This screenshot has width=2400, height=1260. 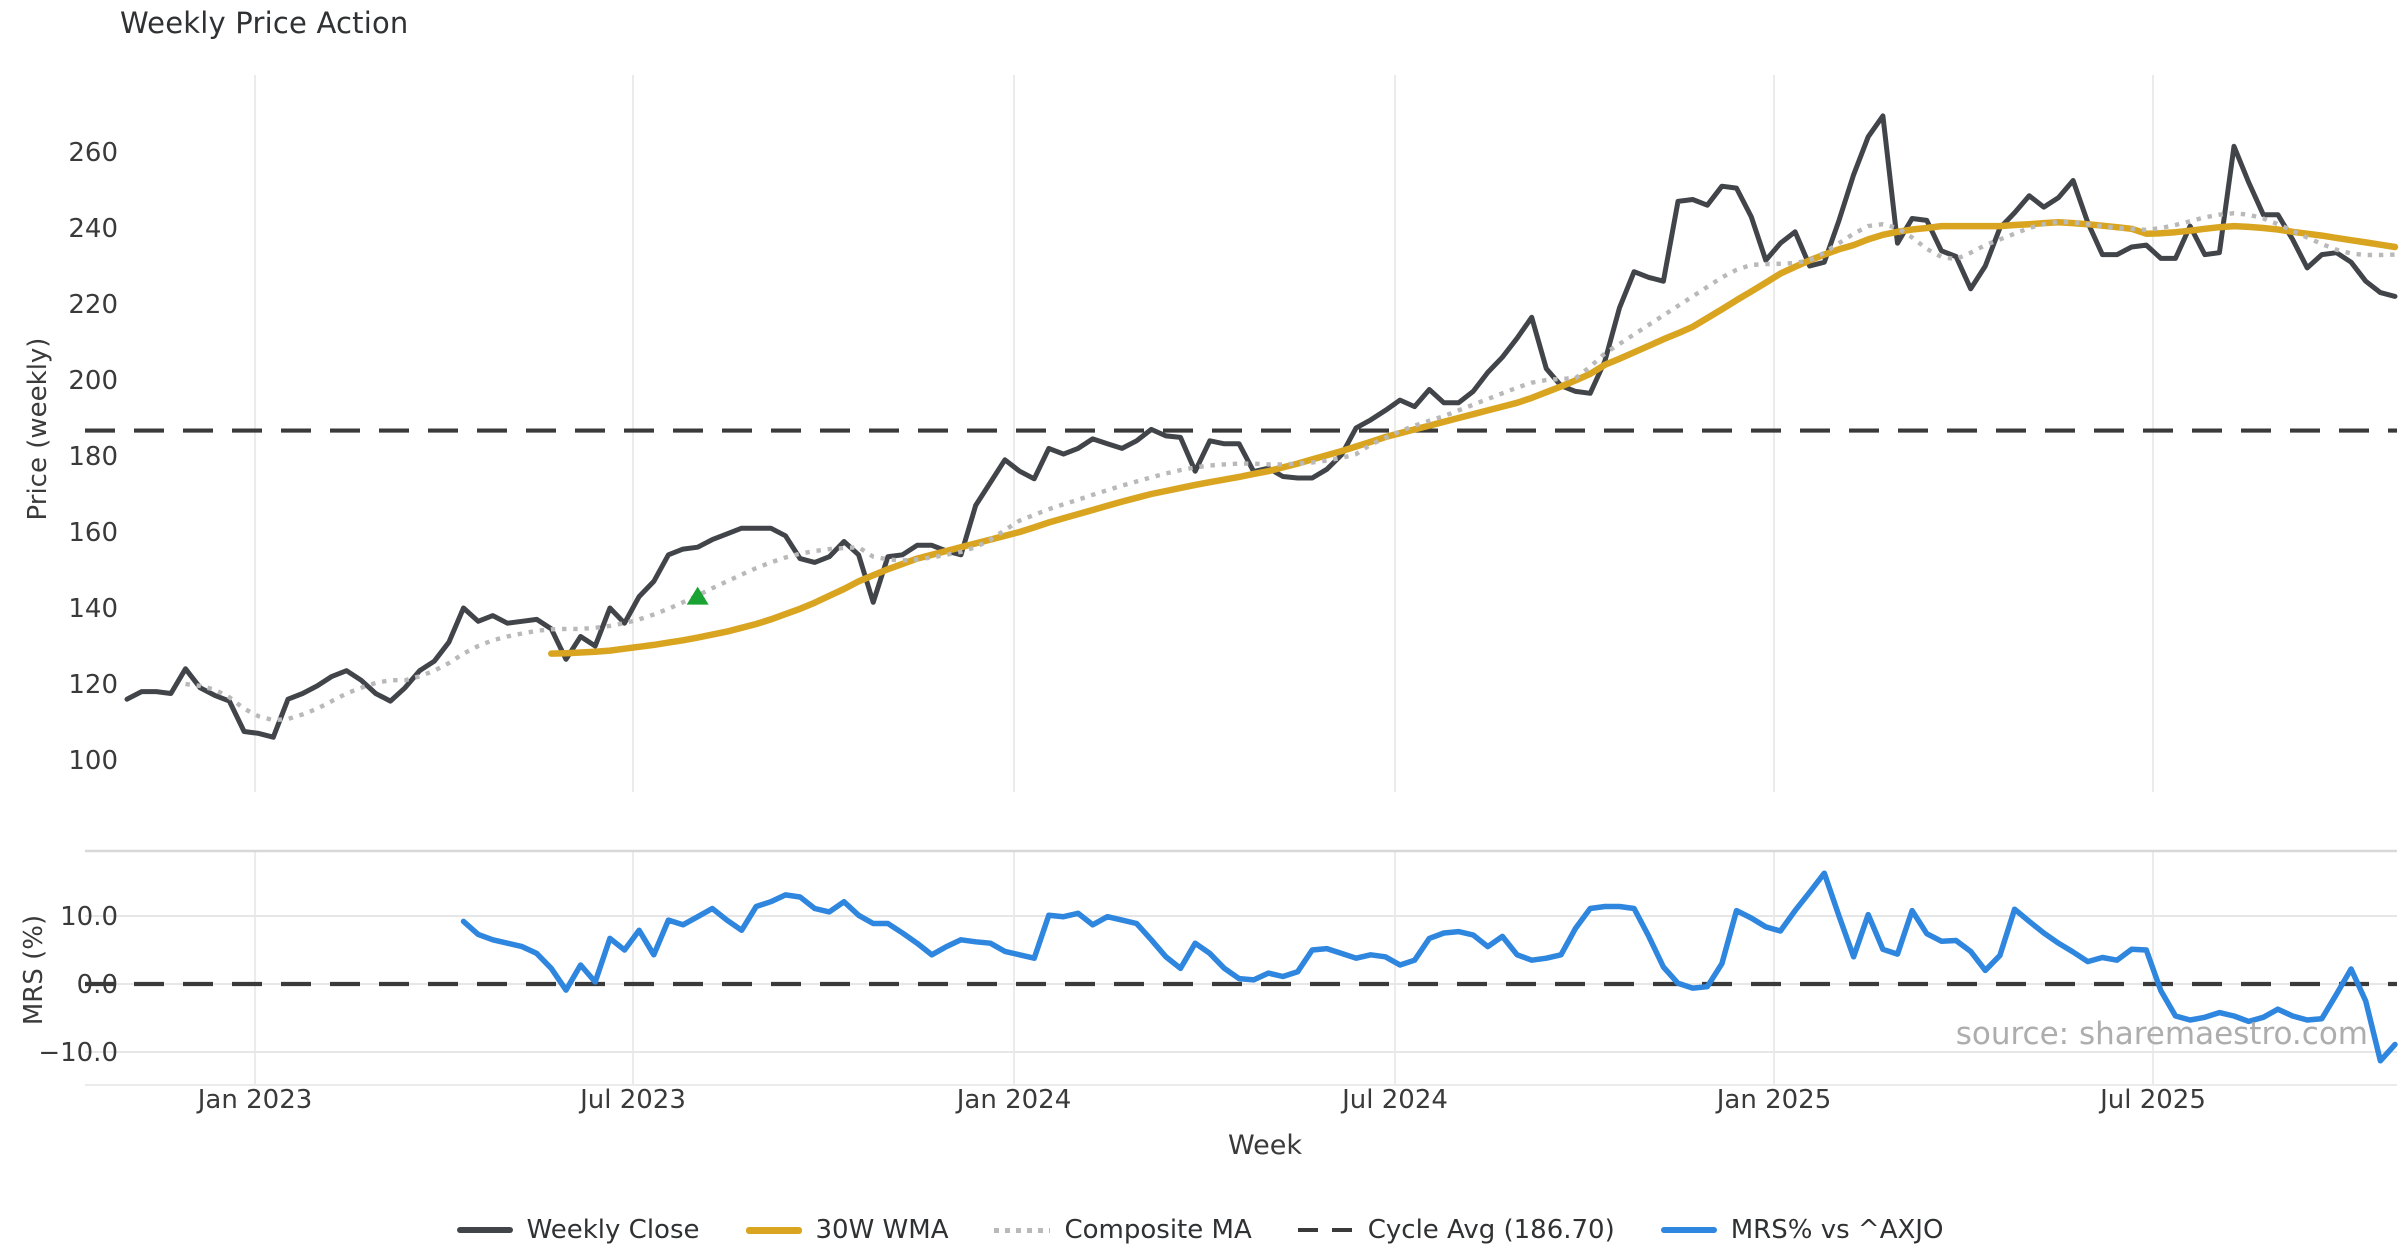 What do you see at coordinates (93, 761) in the screenshot?
I see `y-tick-label: 100` at bounding box center [93, 761].